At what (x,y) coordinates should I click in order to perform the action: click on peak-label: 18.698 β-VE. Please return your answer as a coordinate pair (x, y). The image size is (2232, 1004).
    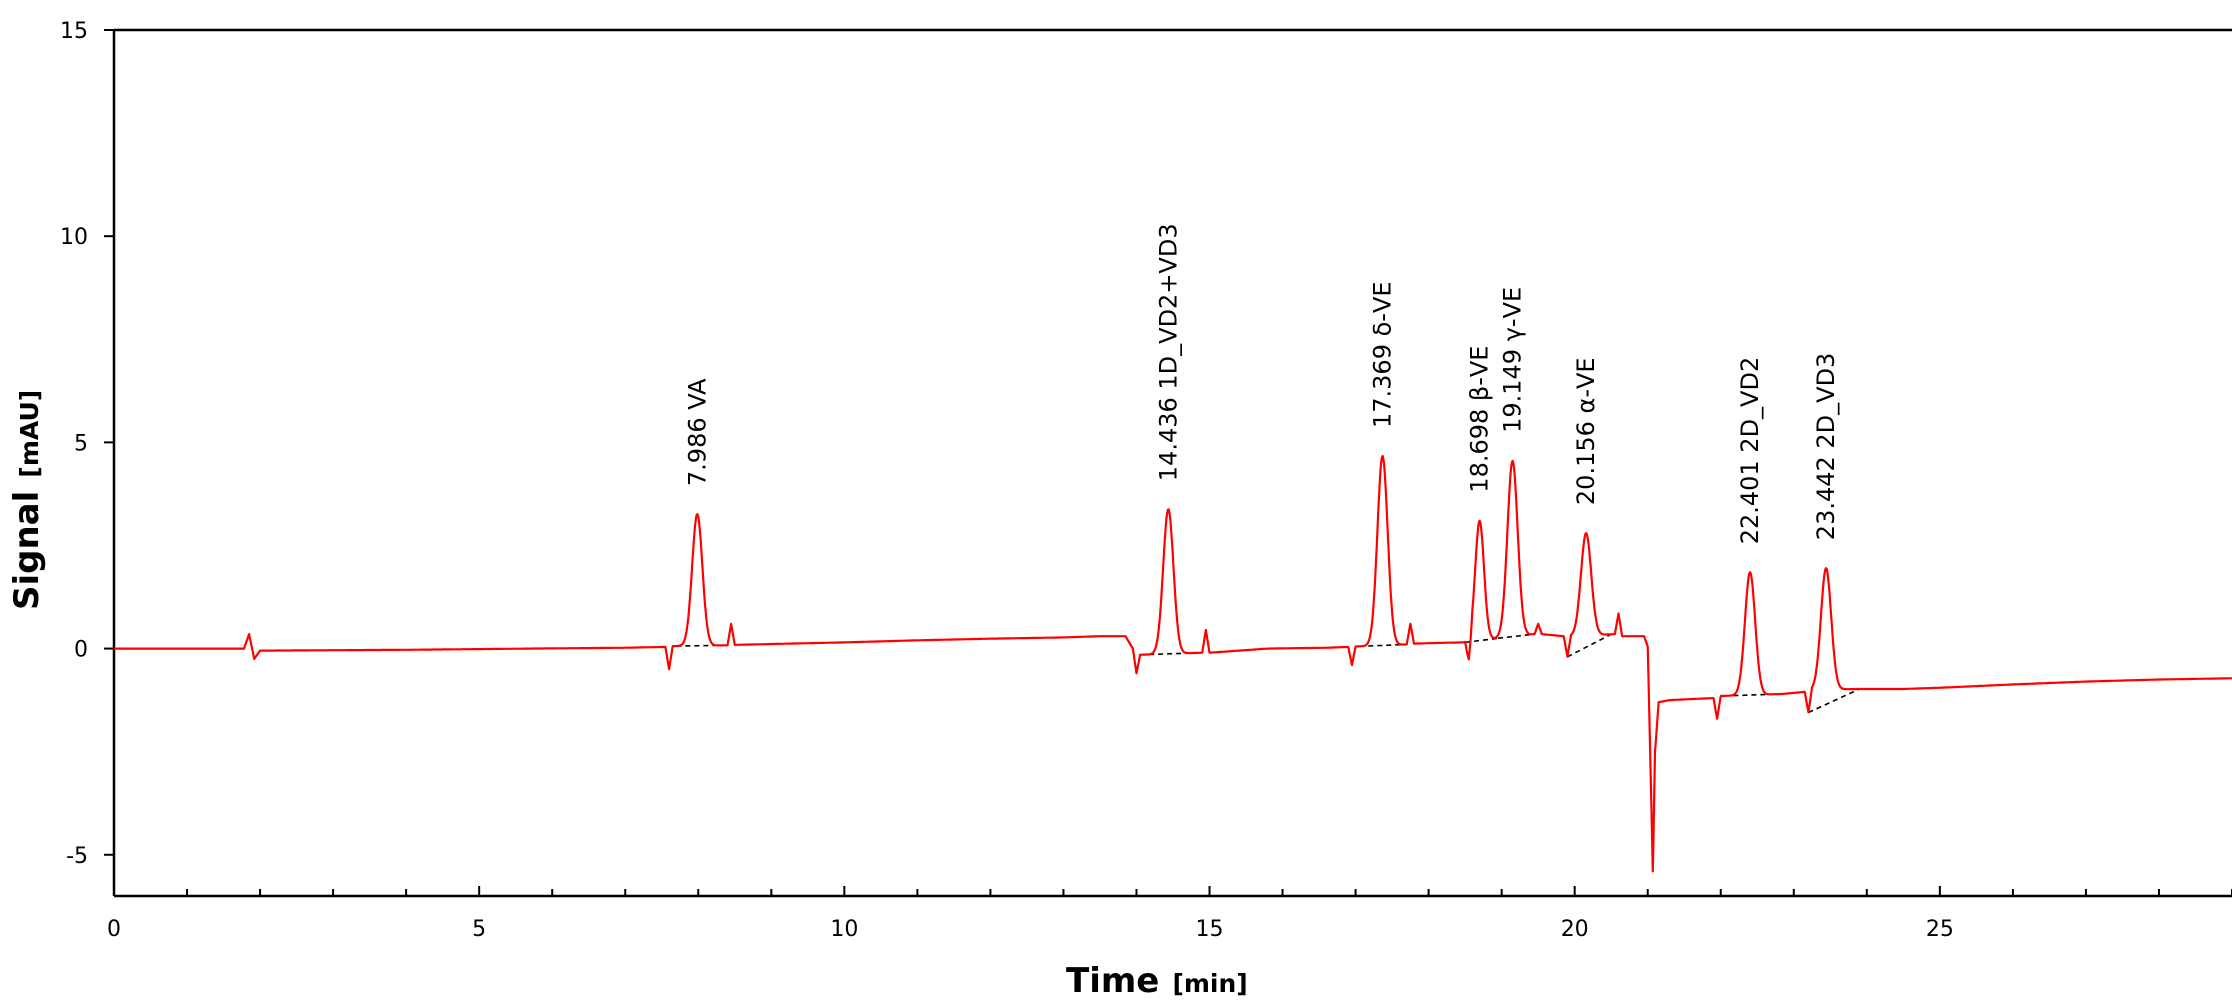
    Looking at the image, I should click on (1480, 419).